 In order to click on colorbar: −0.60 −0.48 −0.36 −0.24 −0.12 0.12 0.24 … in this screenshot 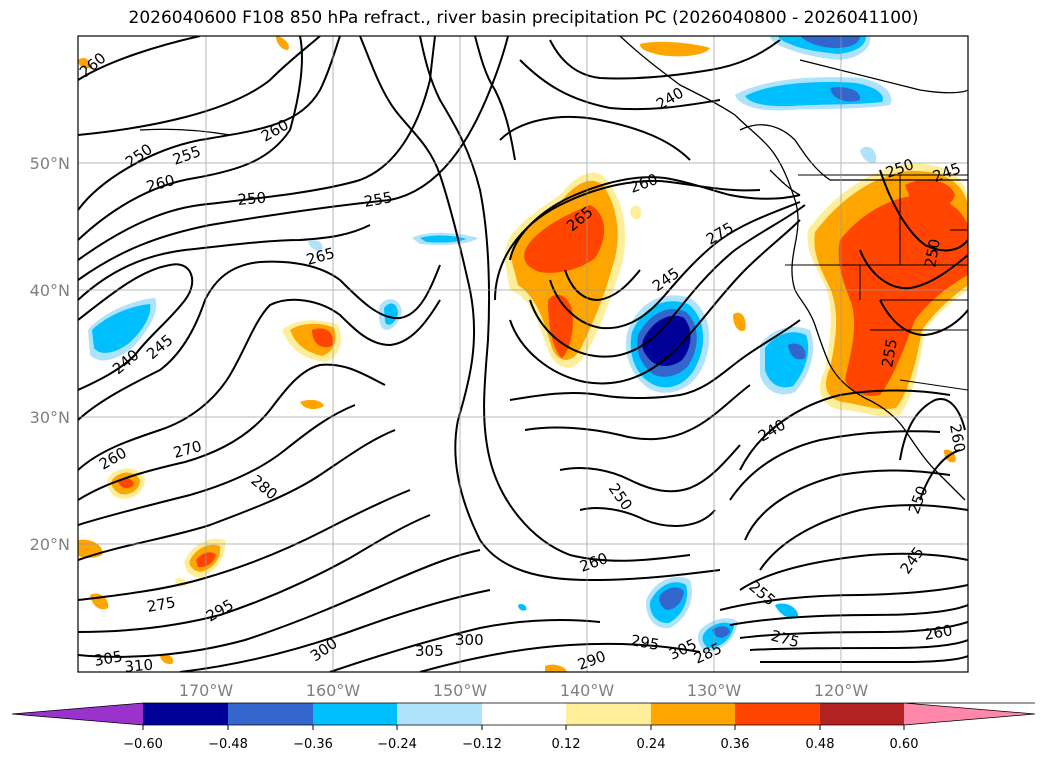, I will do `click(523, 727)`.